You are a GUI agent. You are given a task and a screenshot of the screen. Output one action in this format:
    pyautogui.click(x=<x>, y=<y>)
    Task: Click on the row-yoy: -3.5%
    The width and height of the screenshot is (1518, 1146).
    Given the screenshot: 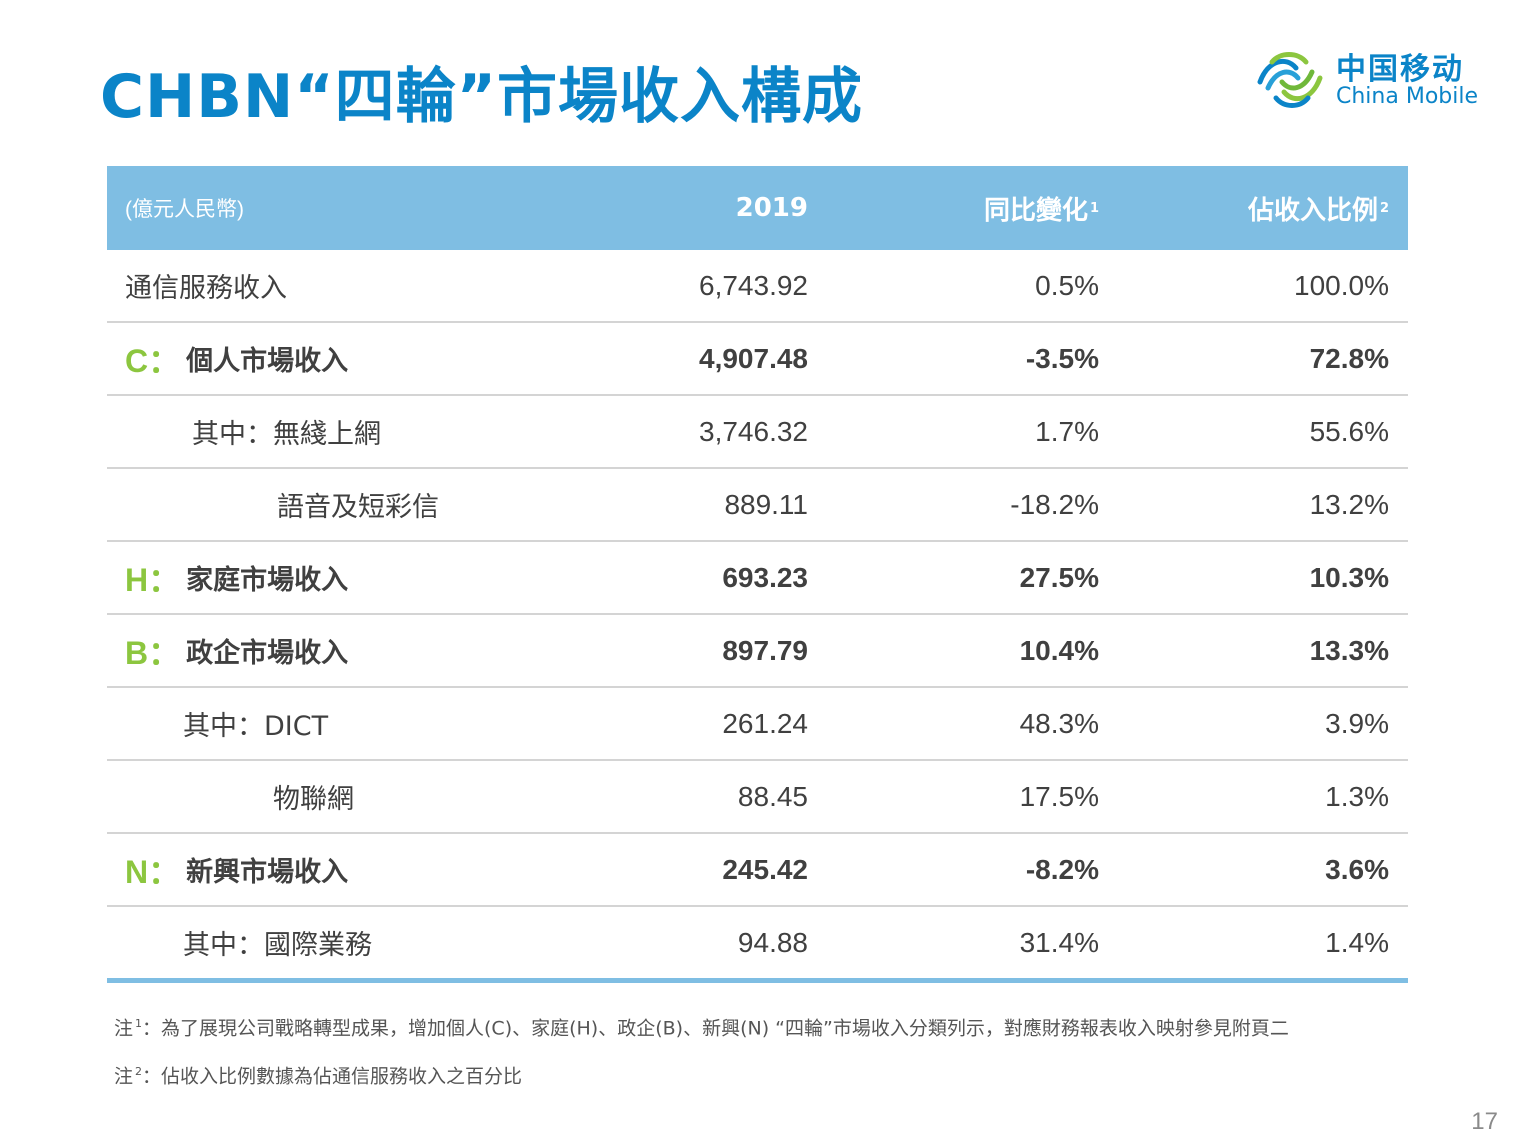 What is the action you would take?
    pyautogui.click(x=1062, y=358)
    